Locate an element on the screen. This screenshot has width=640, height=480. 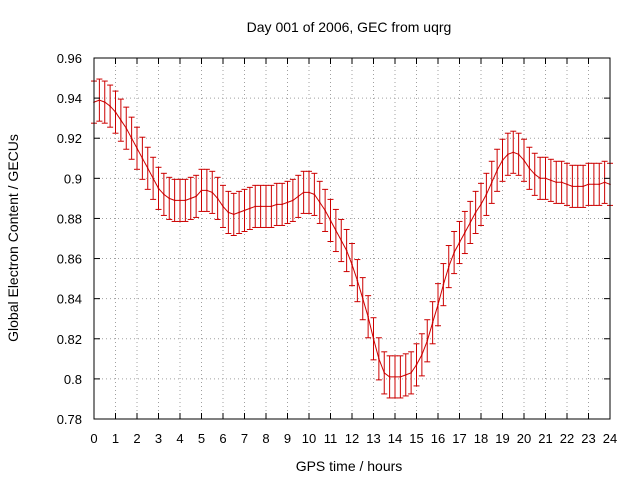
y-tick-labels: 0.78 0.8 0.82 0.84 0.86 0.88 0.9 0.92 0.94 0.96 is located at coordinates (69, 239).